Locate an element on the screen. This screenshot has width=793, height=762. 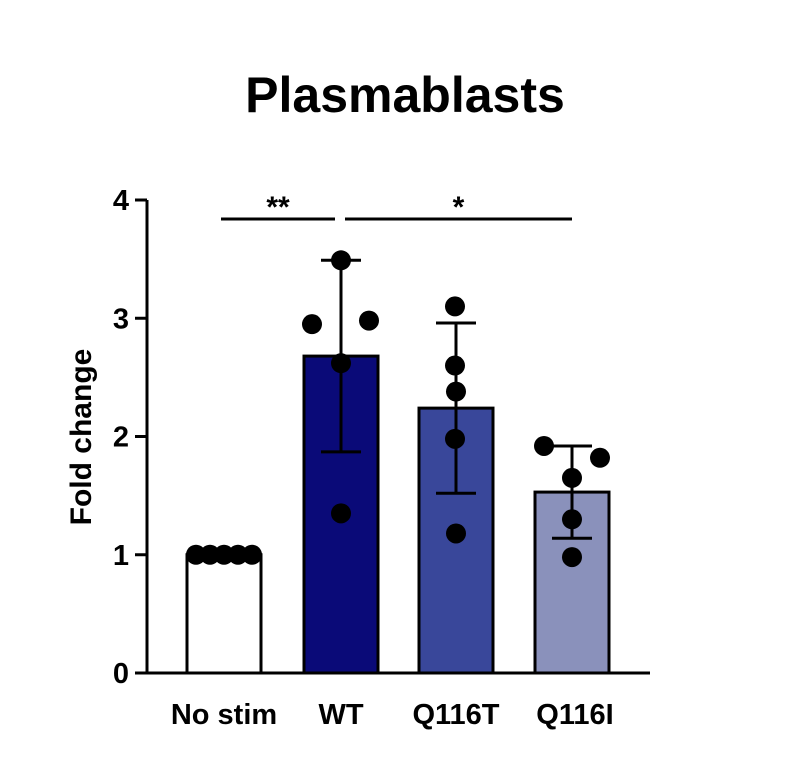
y-tick-label: 4 is located at coordinates (121, 201).